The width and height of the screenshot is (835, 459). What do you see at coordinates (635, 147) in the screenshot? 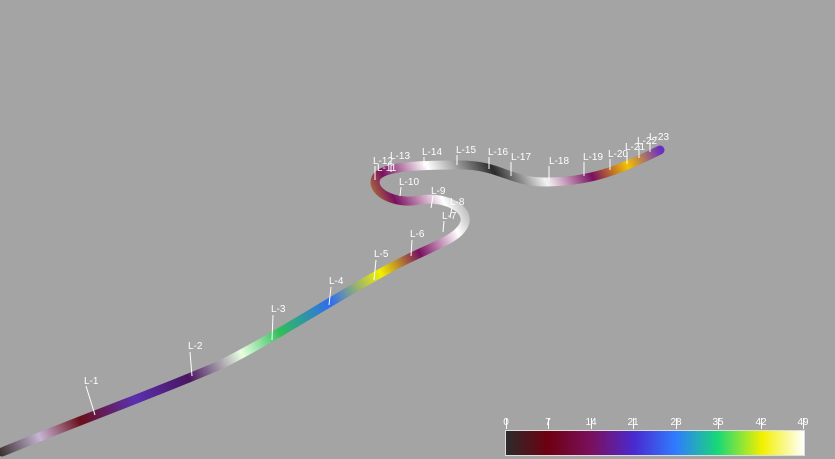
I see `svg-text: L-21` at bounding box center [635, 147].